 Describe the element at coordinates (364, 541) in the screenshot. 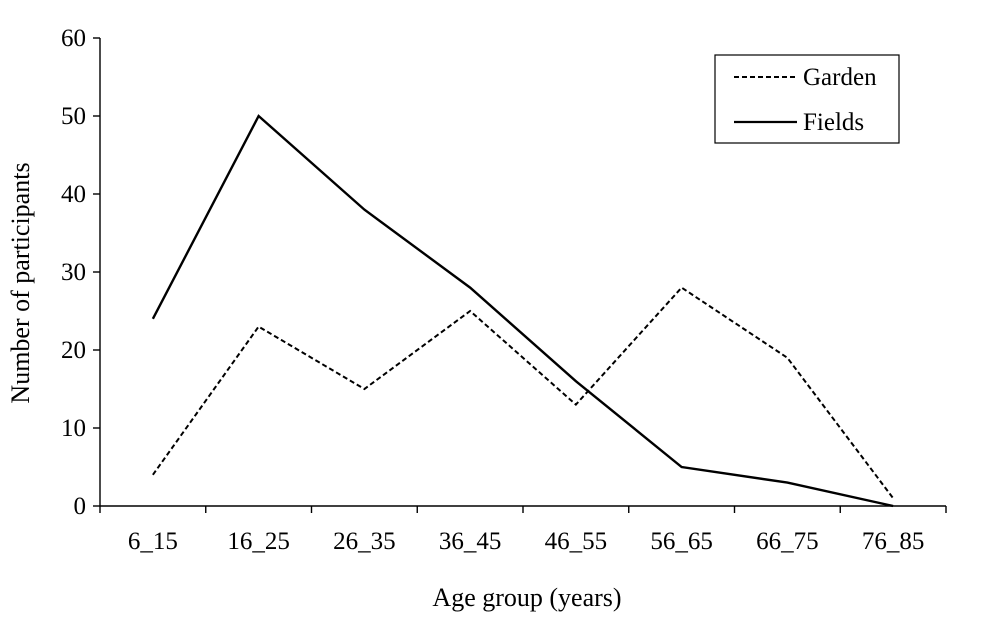

I see `x-tick-label: 26_35` at that location.